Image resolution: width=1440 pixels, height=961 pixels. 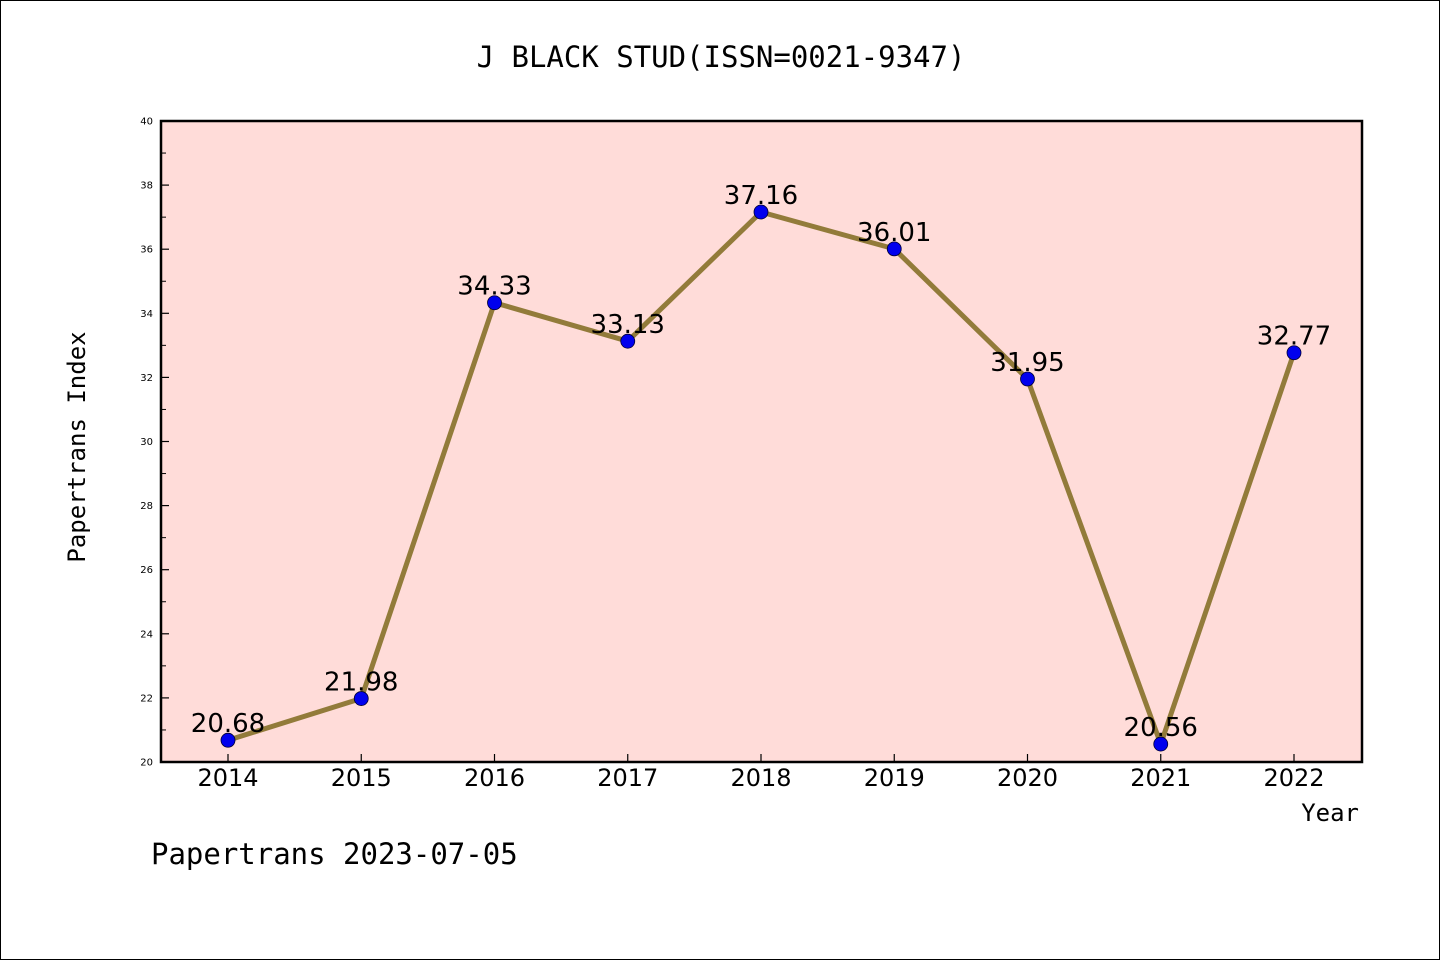 What do you see at coordinates (146, 442) in the screenshot?
I see `y-tick-label: 30` at bounding box center [146, 442].